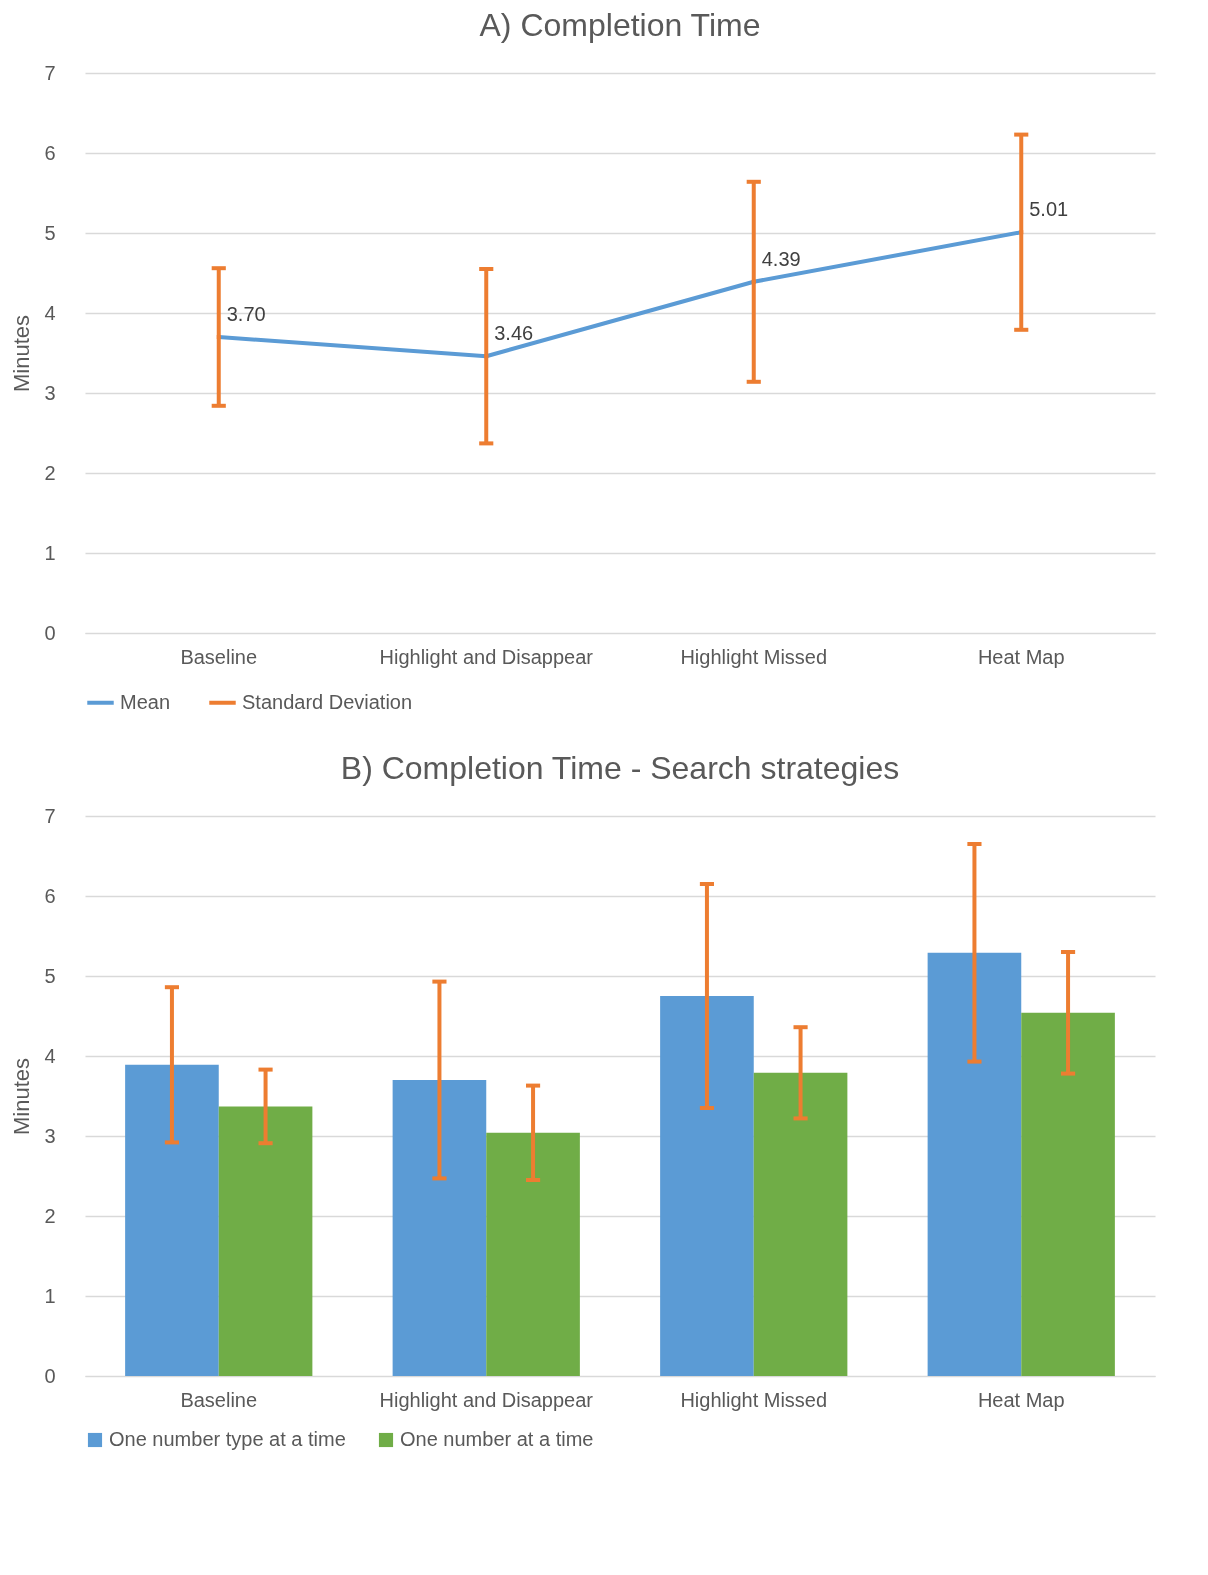 The height and width of the screenshot is (1575, 1208). Describe the element at coordinates (620, 25) in the screenshot. I see `chart-title: A) Completion Time` at that location.